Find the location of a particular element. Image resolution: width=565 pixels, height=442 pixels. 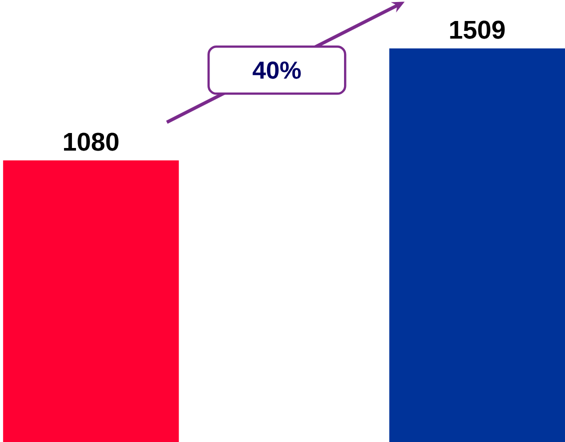

annotation: 40% is located at coordinates (276, 70).